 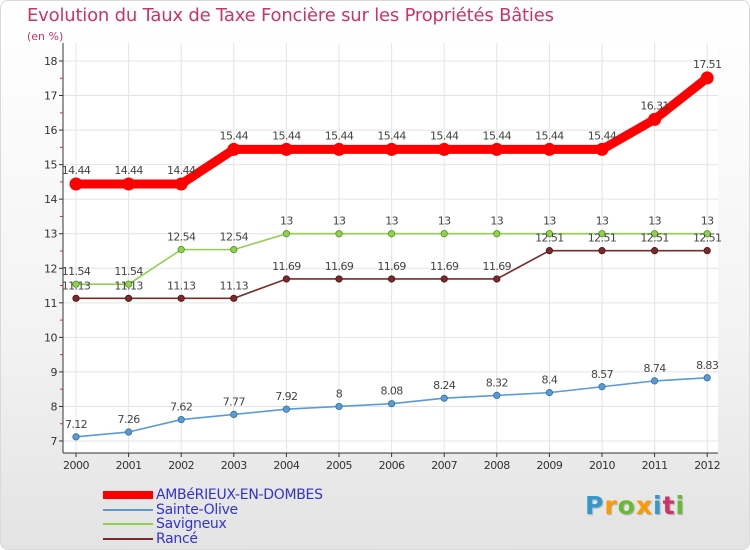 What do you see at coordinates (54, 441) in the screenshot?
I see `y-tick-label: 7` at bounding box center [54, 441].